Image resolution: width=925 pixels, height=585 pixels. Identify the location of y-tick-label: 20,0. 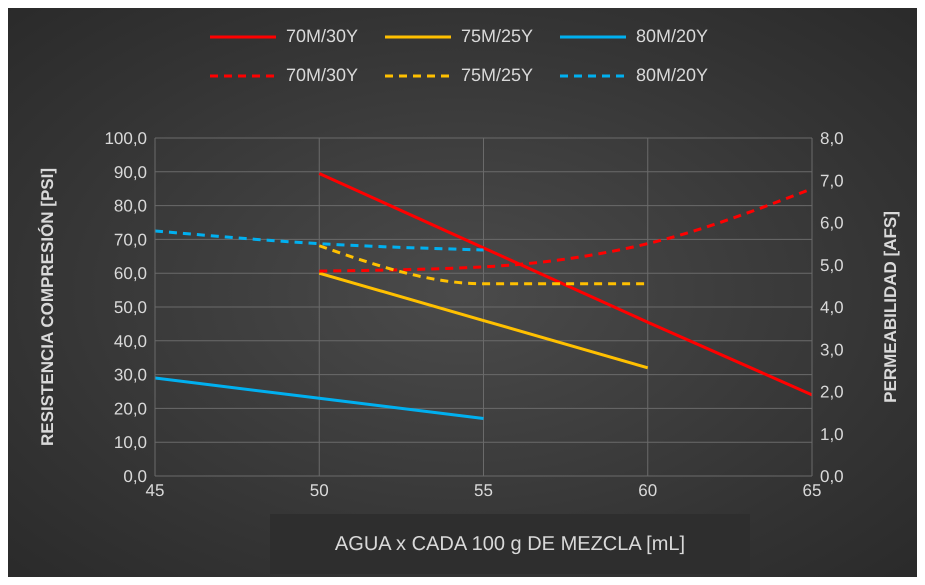
(130, 408).